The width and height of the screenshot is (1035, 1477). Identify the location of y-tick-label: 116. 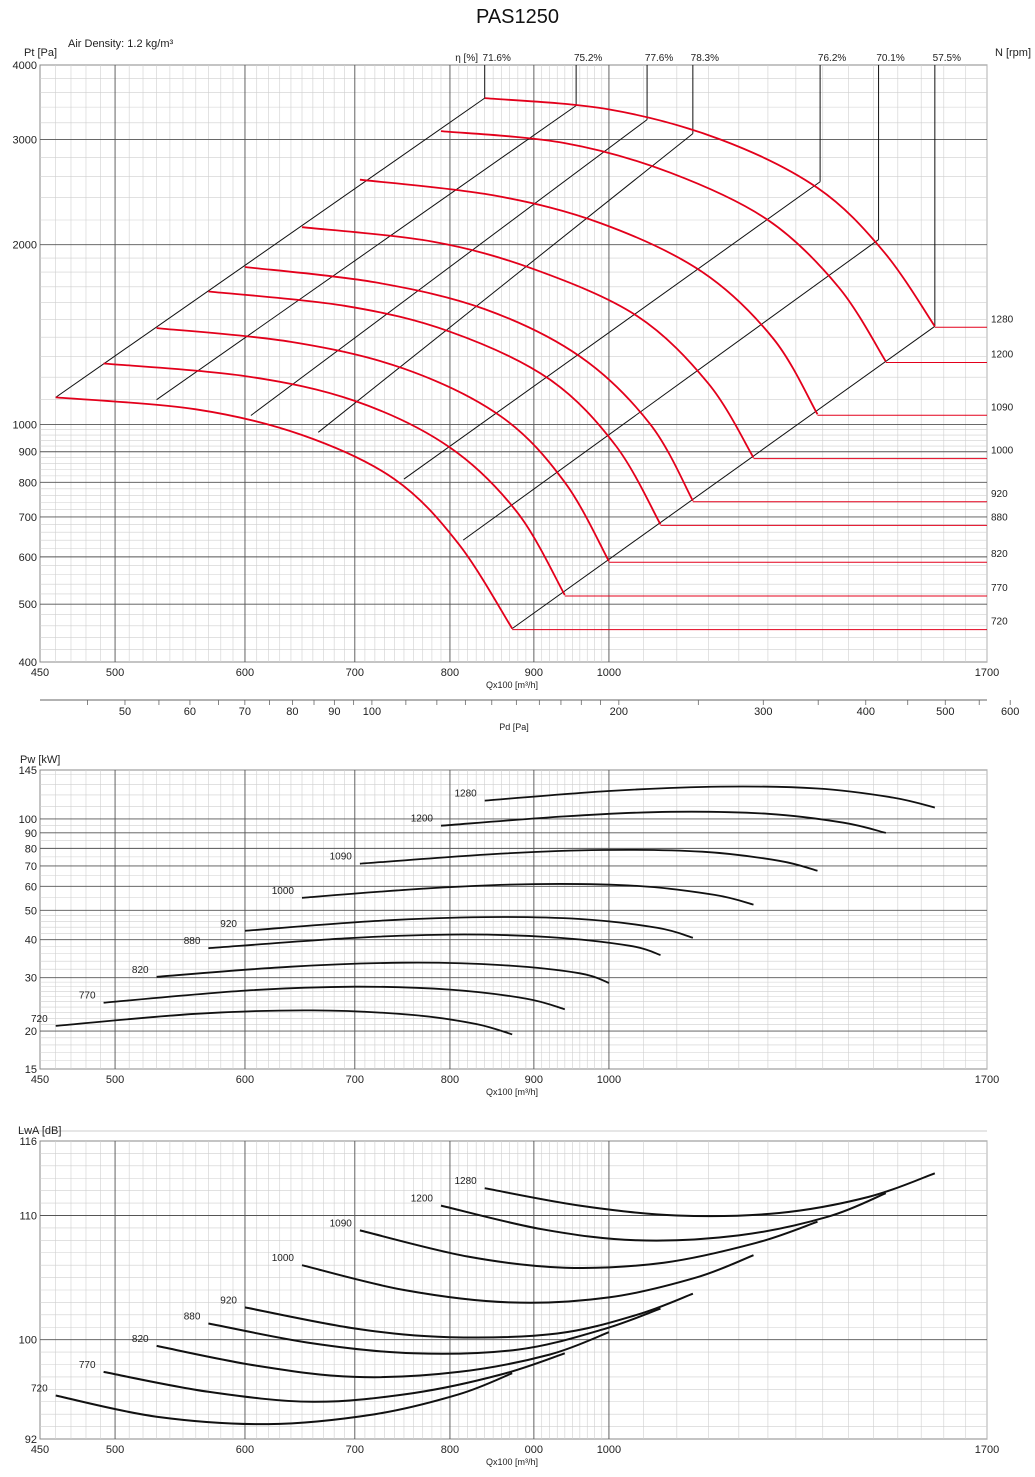
(28, 1142).